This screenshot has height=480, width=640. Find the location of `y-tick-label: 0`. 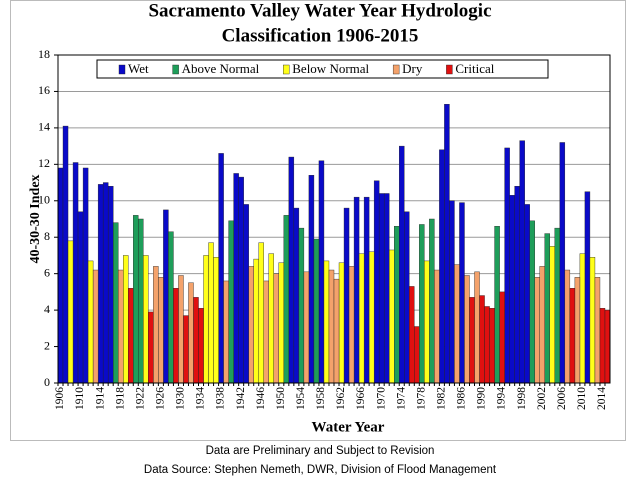

y-tick-label: 0 is located at coordinates (47, 382).